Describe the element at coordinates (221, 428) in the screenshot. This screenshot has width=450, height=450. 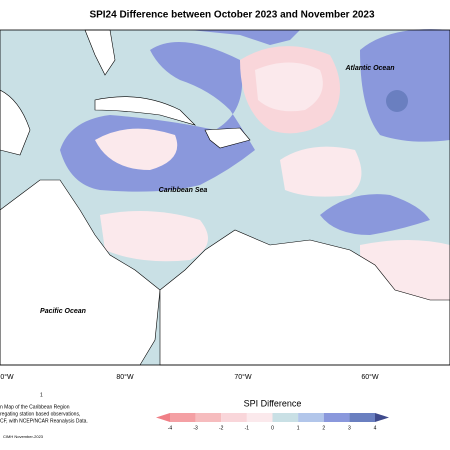
I see `legend-tick-label: -2` at that location.